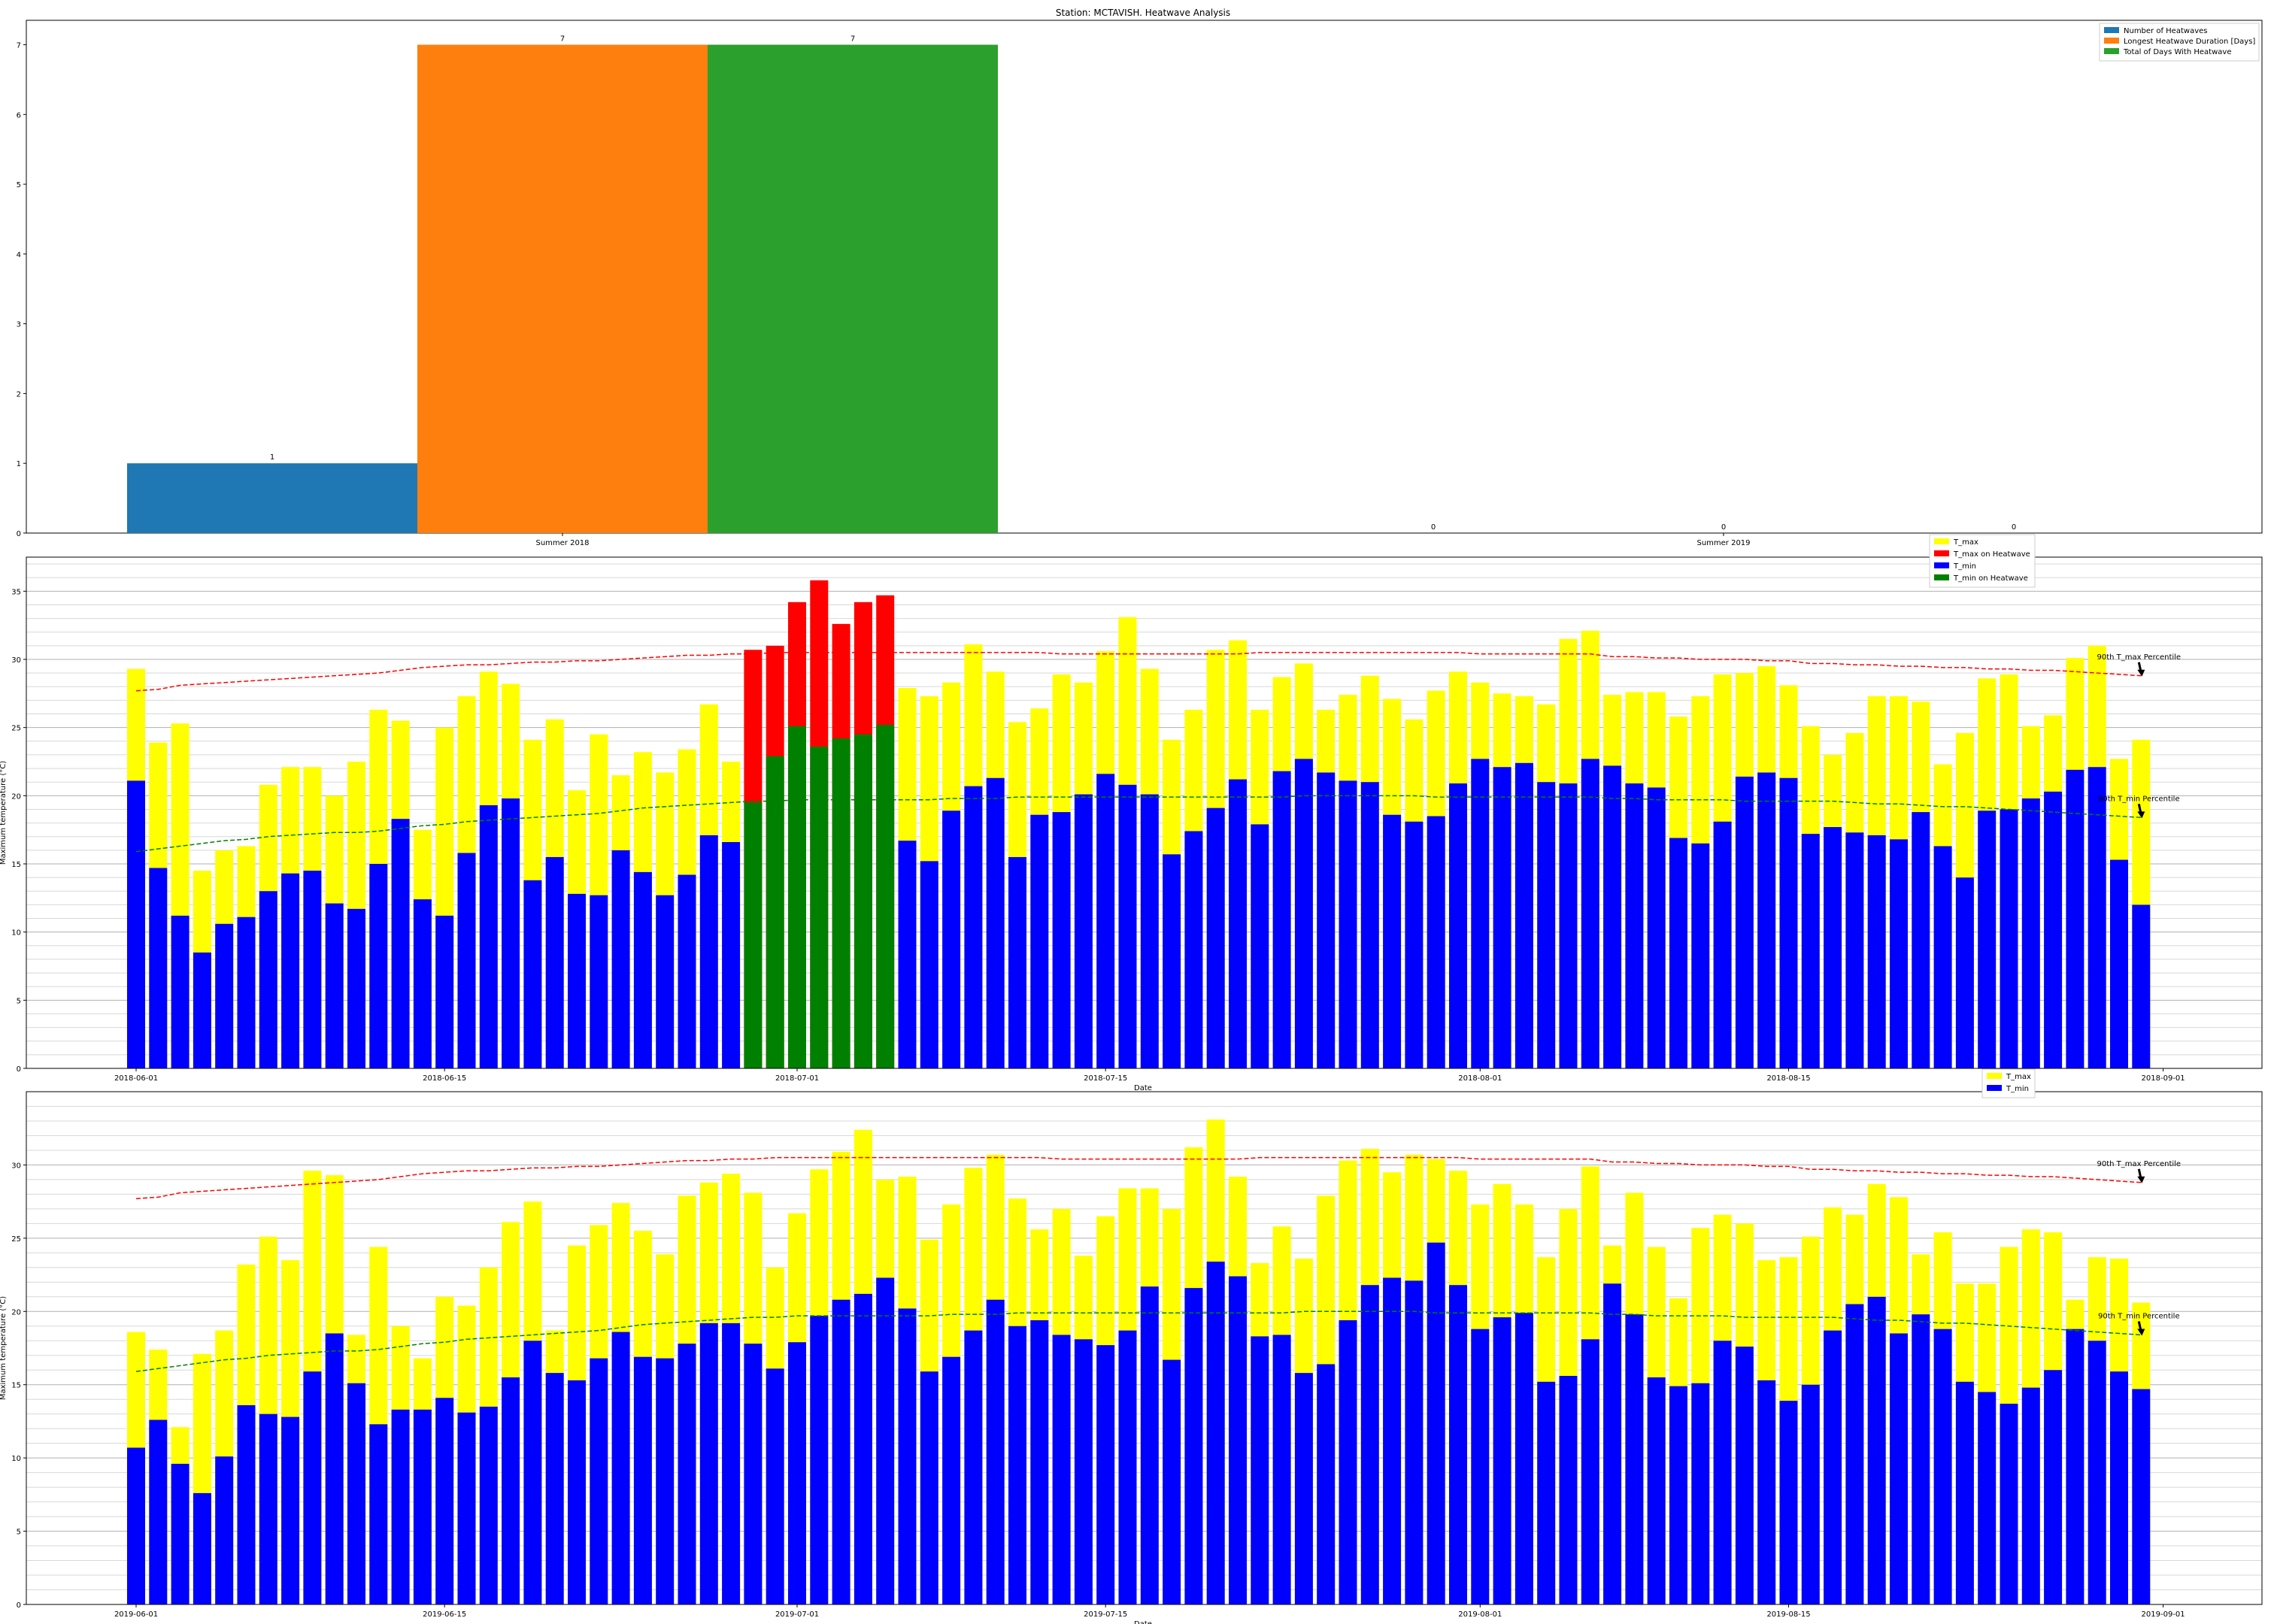 This screenshot has width=2274, height=1624. I want to click on tmin-heatwave-bar, so click(819, 907).